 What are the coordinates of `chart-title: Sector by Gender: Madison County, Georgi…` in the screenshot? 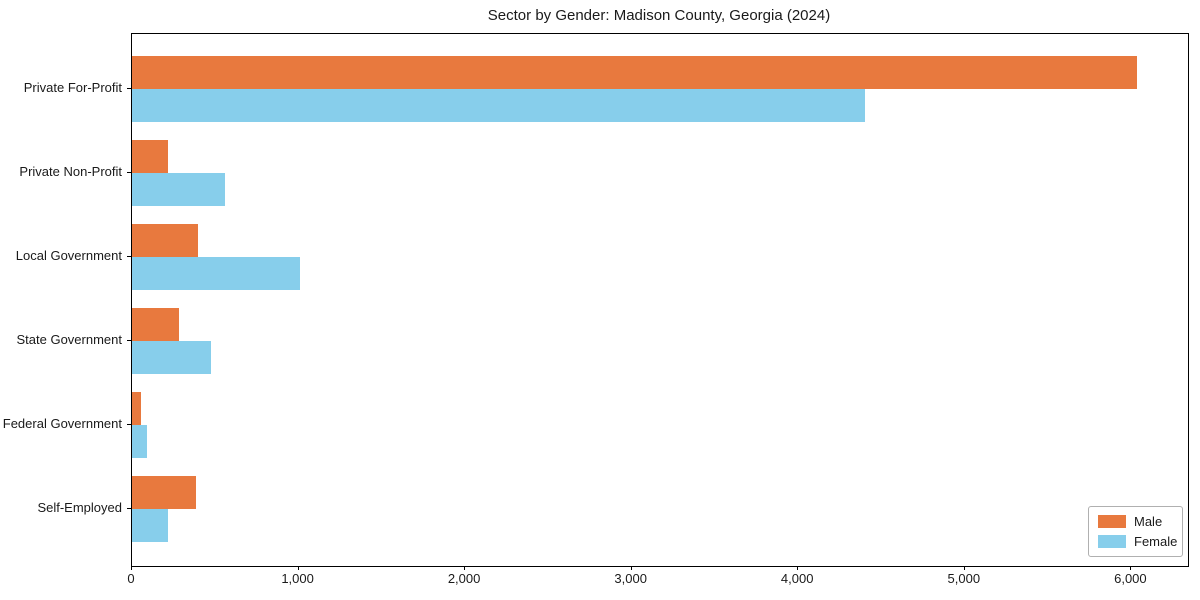 It's located at (659, 15).